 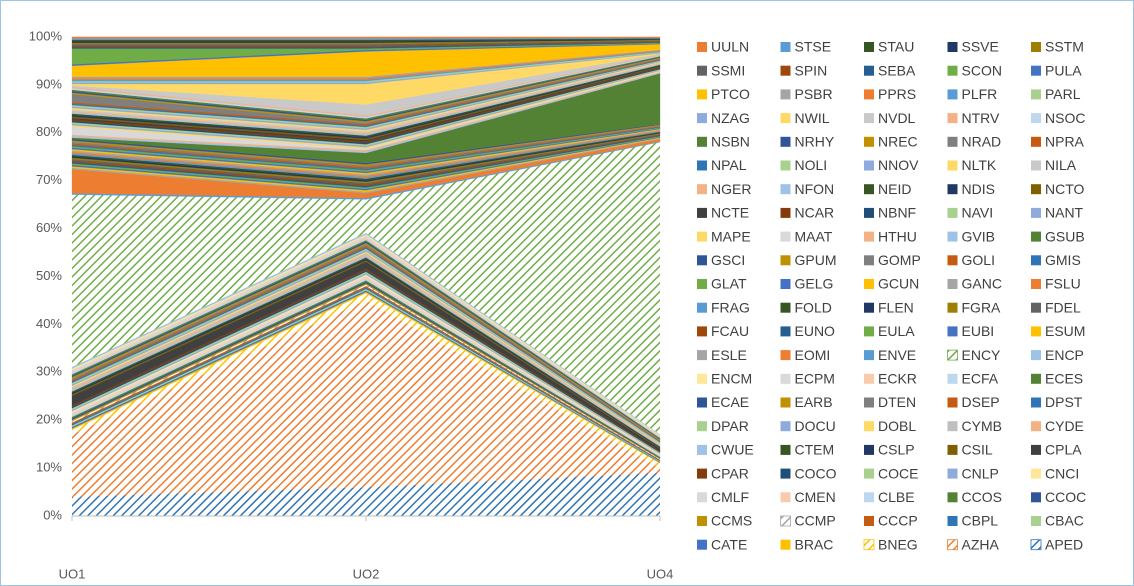 I want to click on legend-label: CSIL, so click(x=977, y=450).